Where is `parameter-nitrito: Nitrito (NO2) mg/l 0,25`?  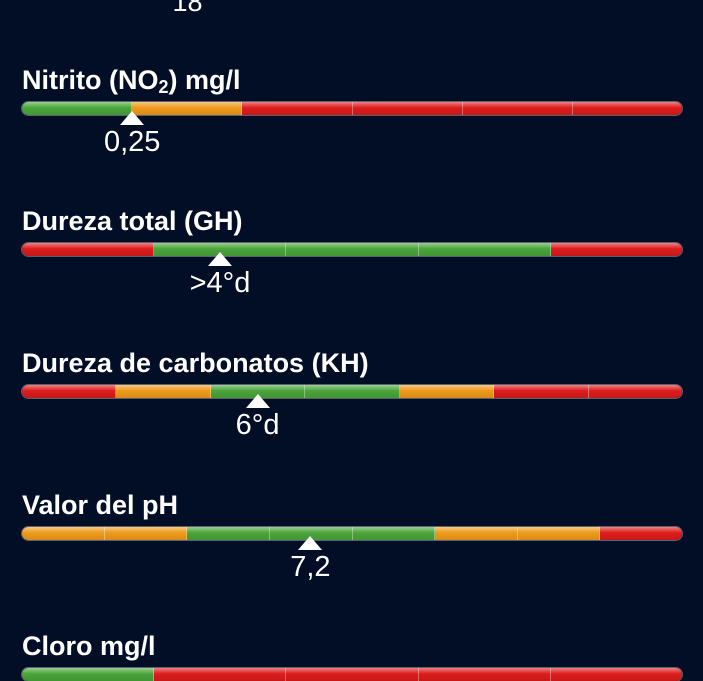
parameter-nitrito: Nitrito (NO2) mg/l 0,25 is located at coordinates (352, 110).